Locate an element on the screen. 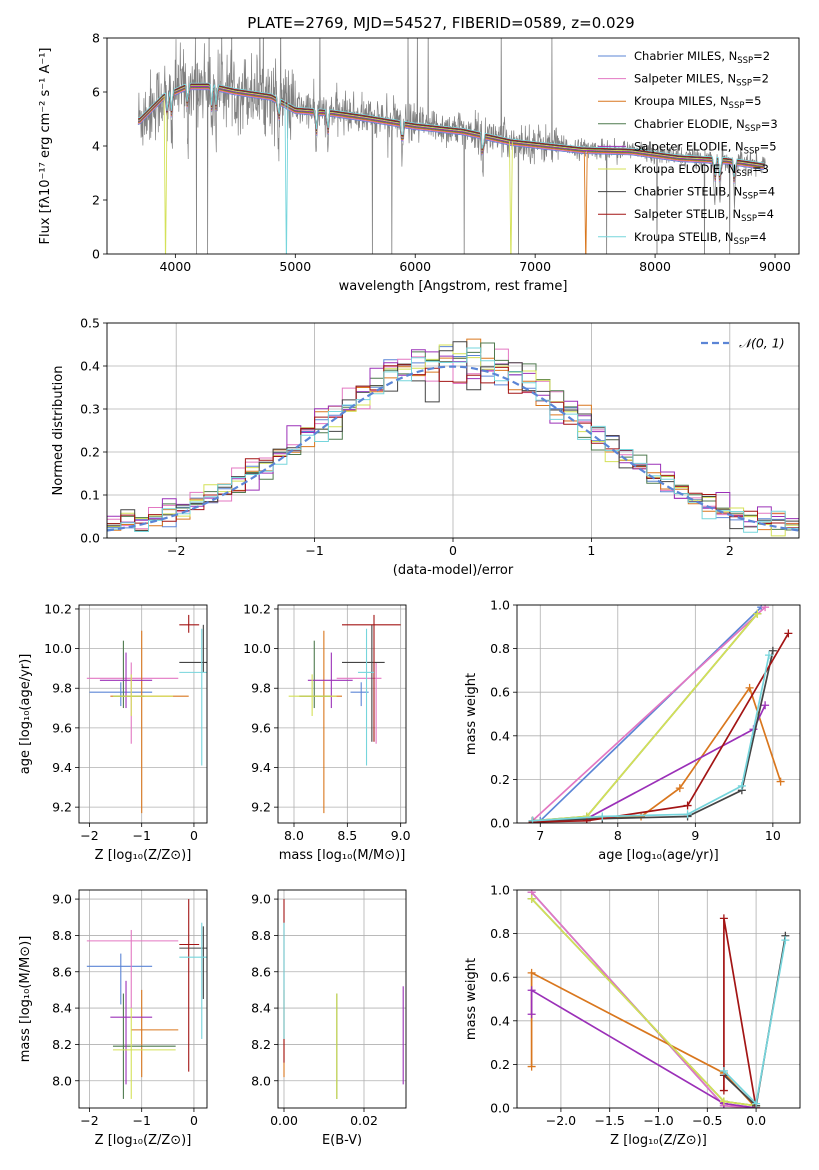 The width and height of the screenshot is (819, 1170). model-line-salpeter-stelib is located at coordinates (451, 131).